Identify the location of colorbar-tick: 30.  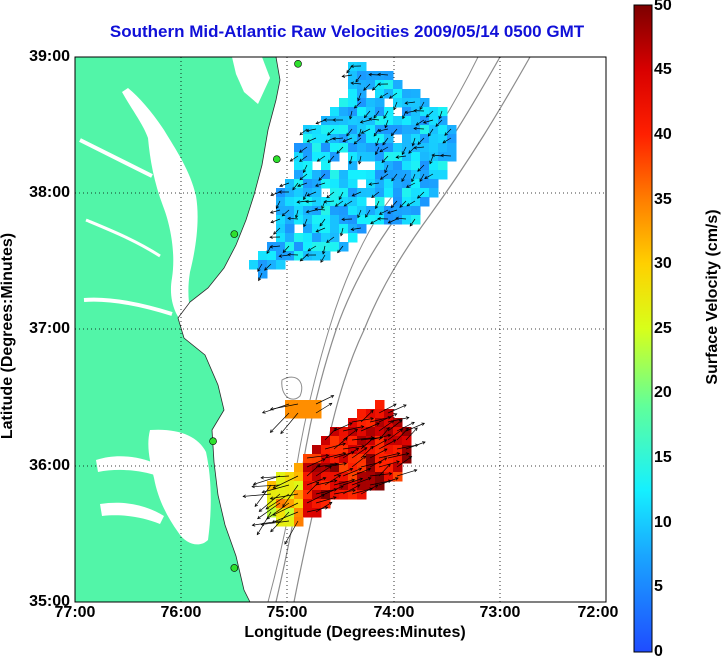
(674, 264).